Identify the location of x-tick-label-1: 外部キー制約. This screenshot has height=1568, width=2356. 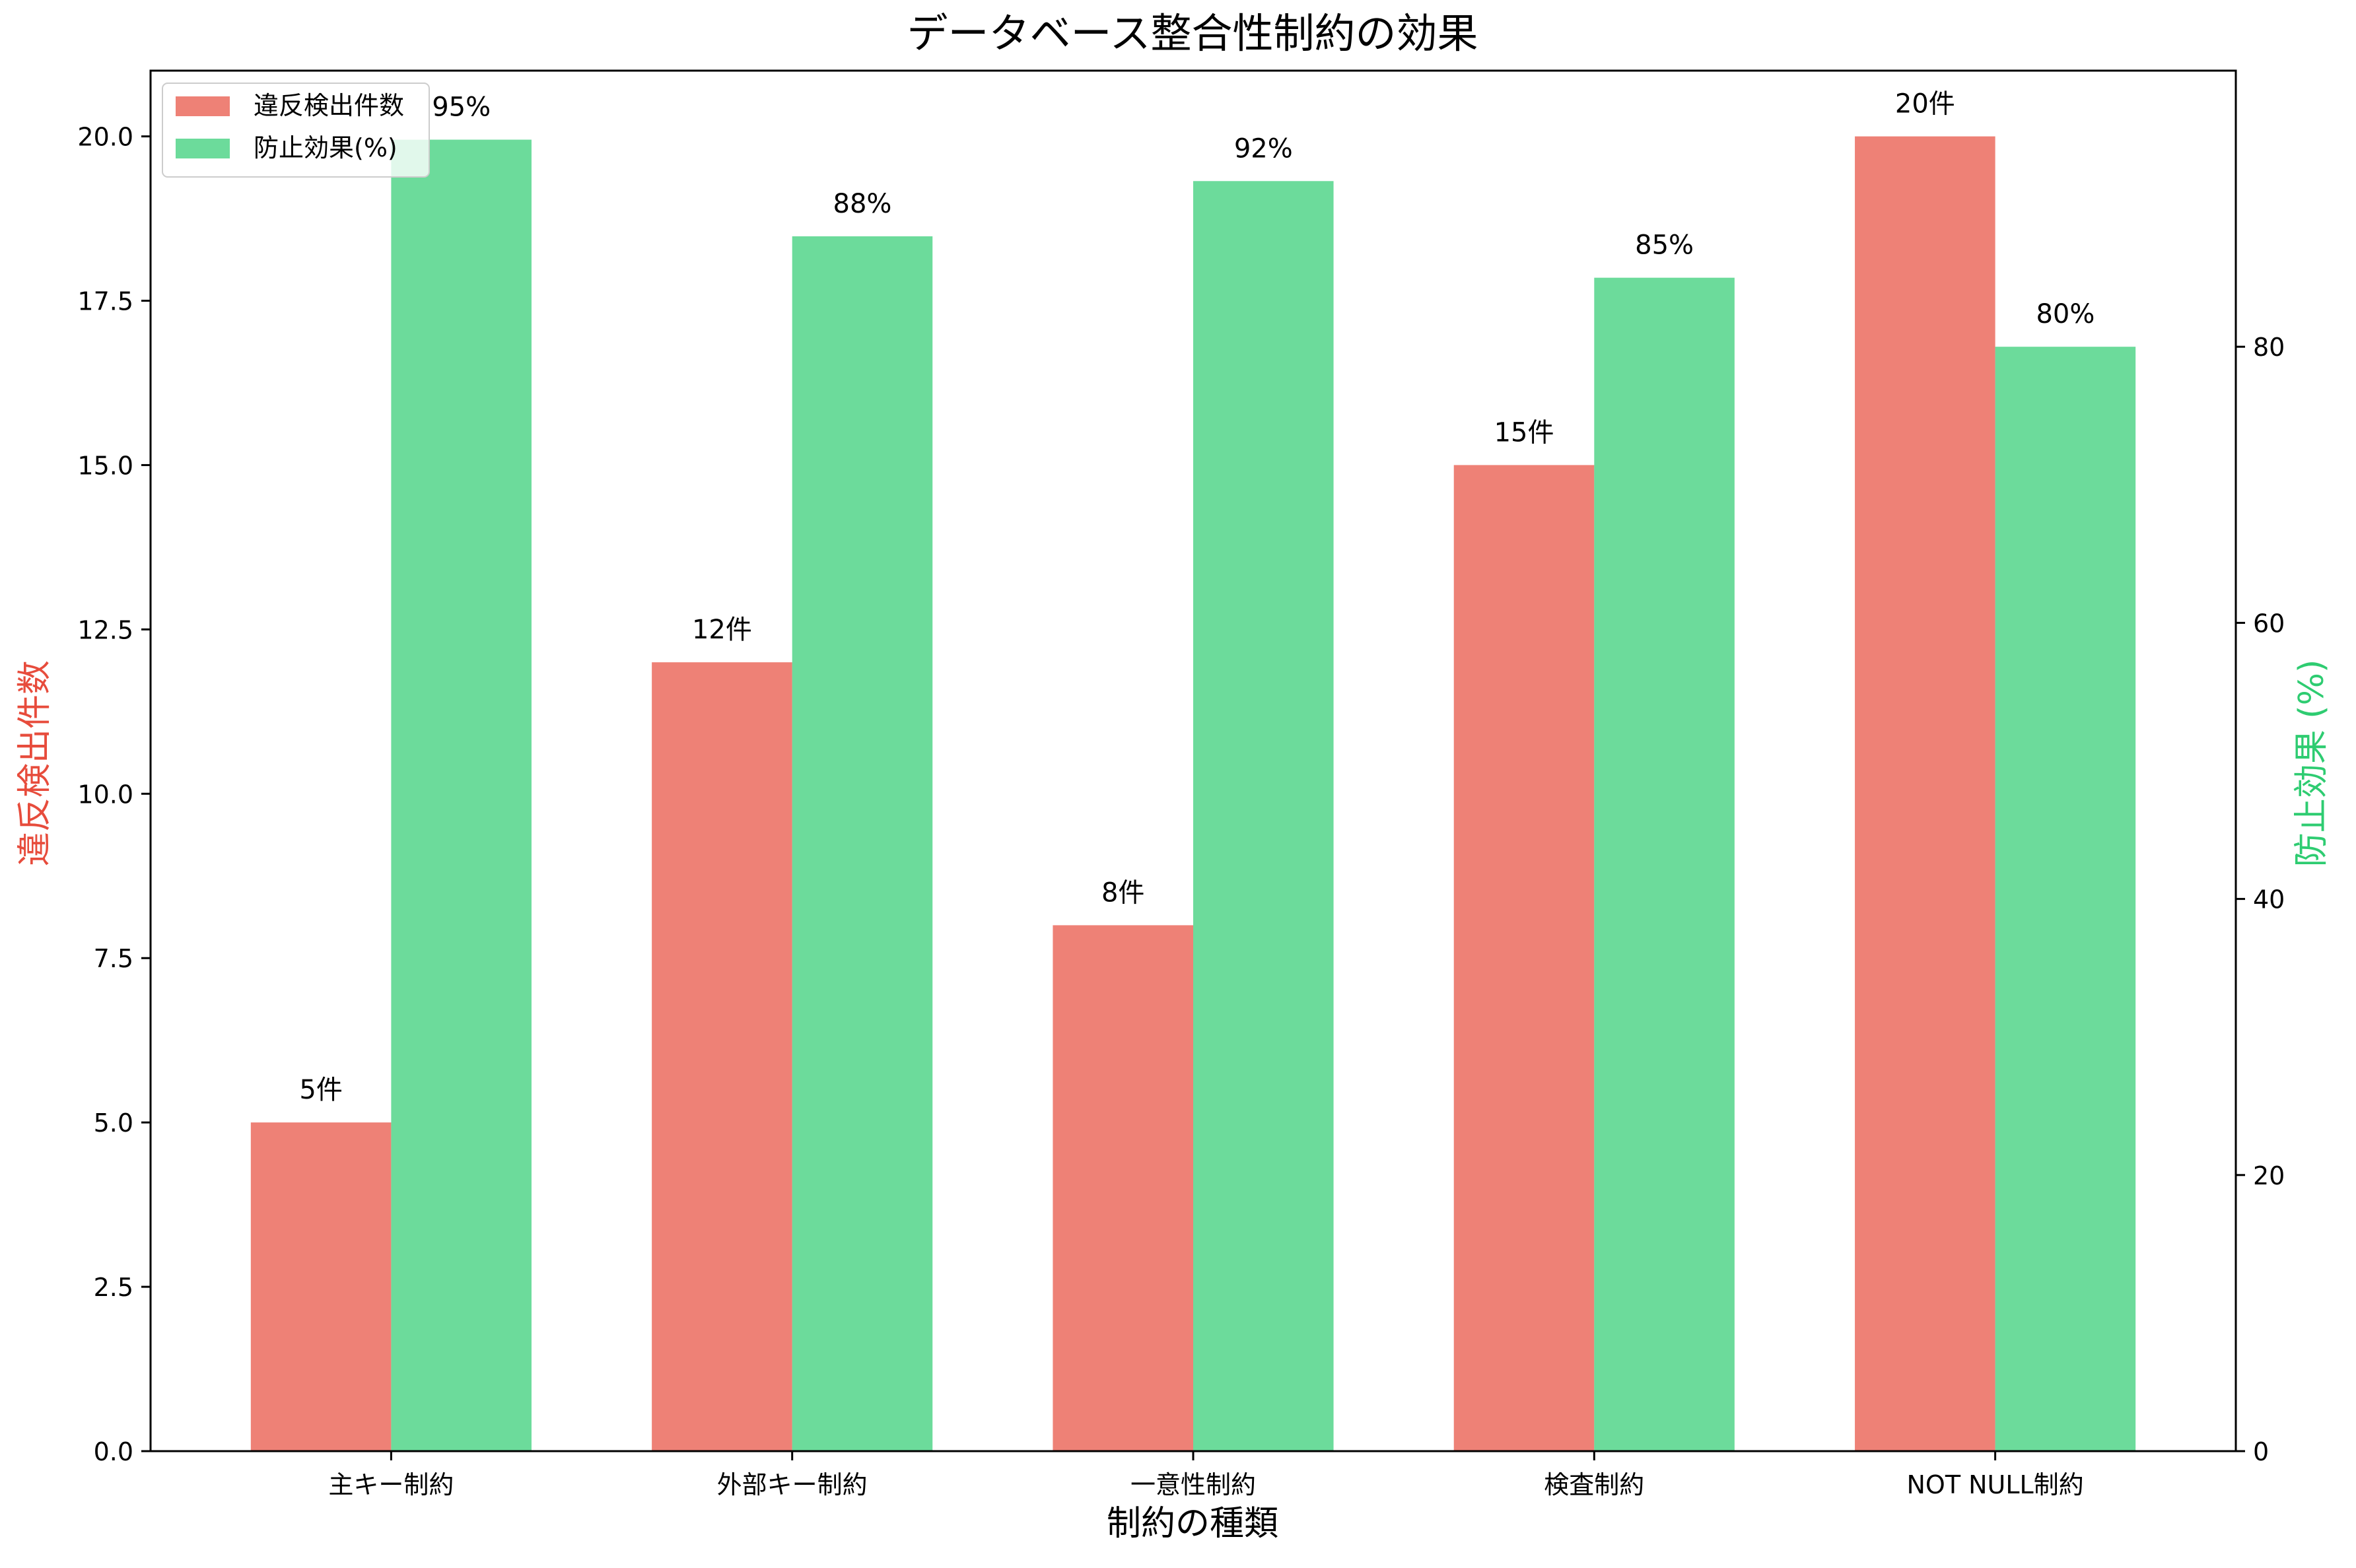
(792, 1484).